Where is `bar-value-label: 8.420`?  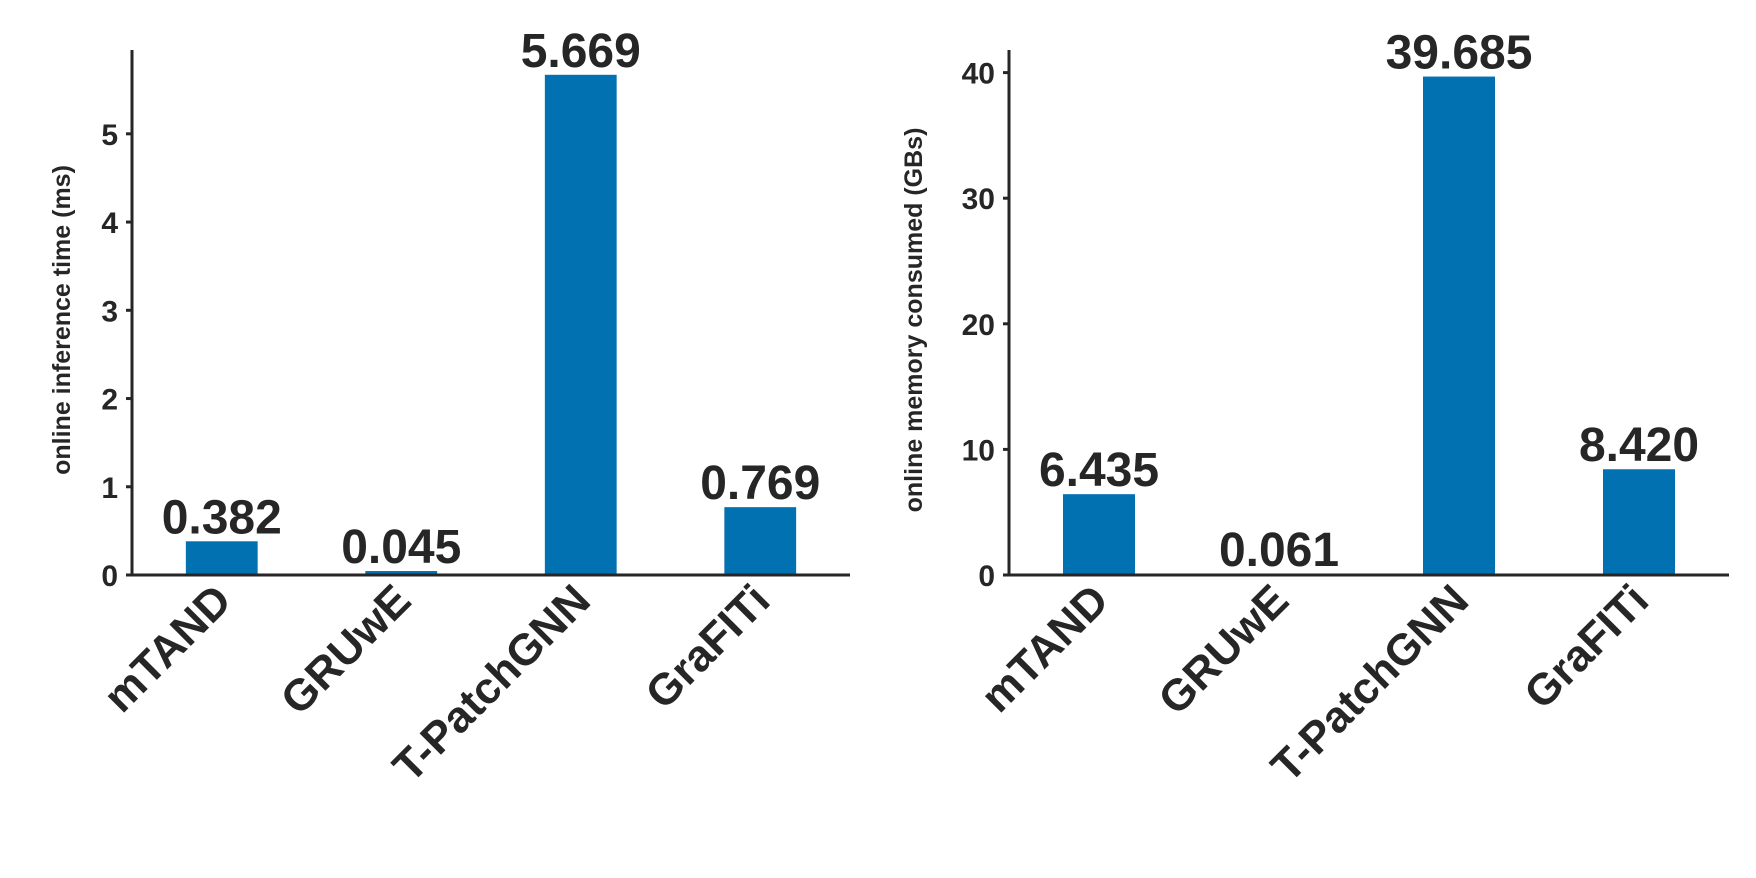 bar-value-label: 8.420 is located at coordinates (1639, 445).